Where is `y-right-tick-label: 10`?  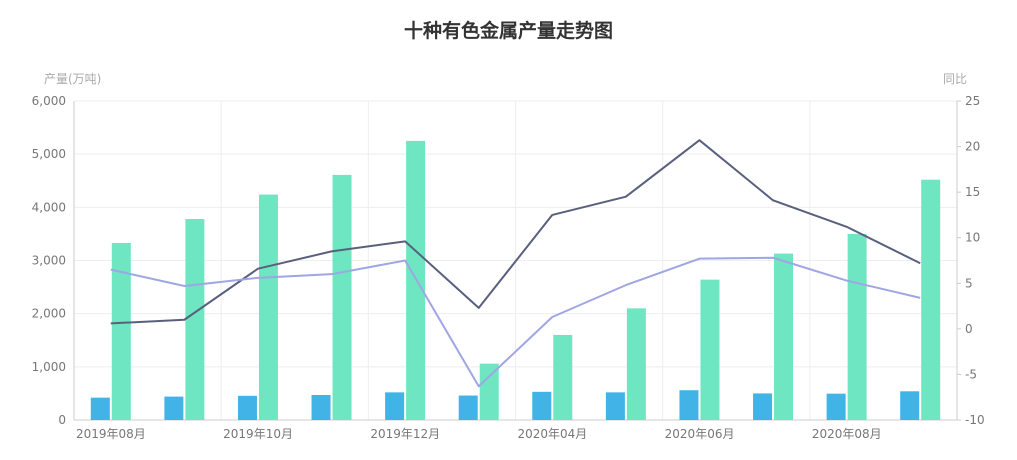
y-right-tick-label: 10 is located at coordinates (972, 238).